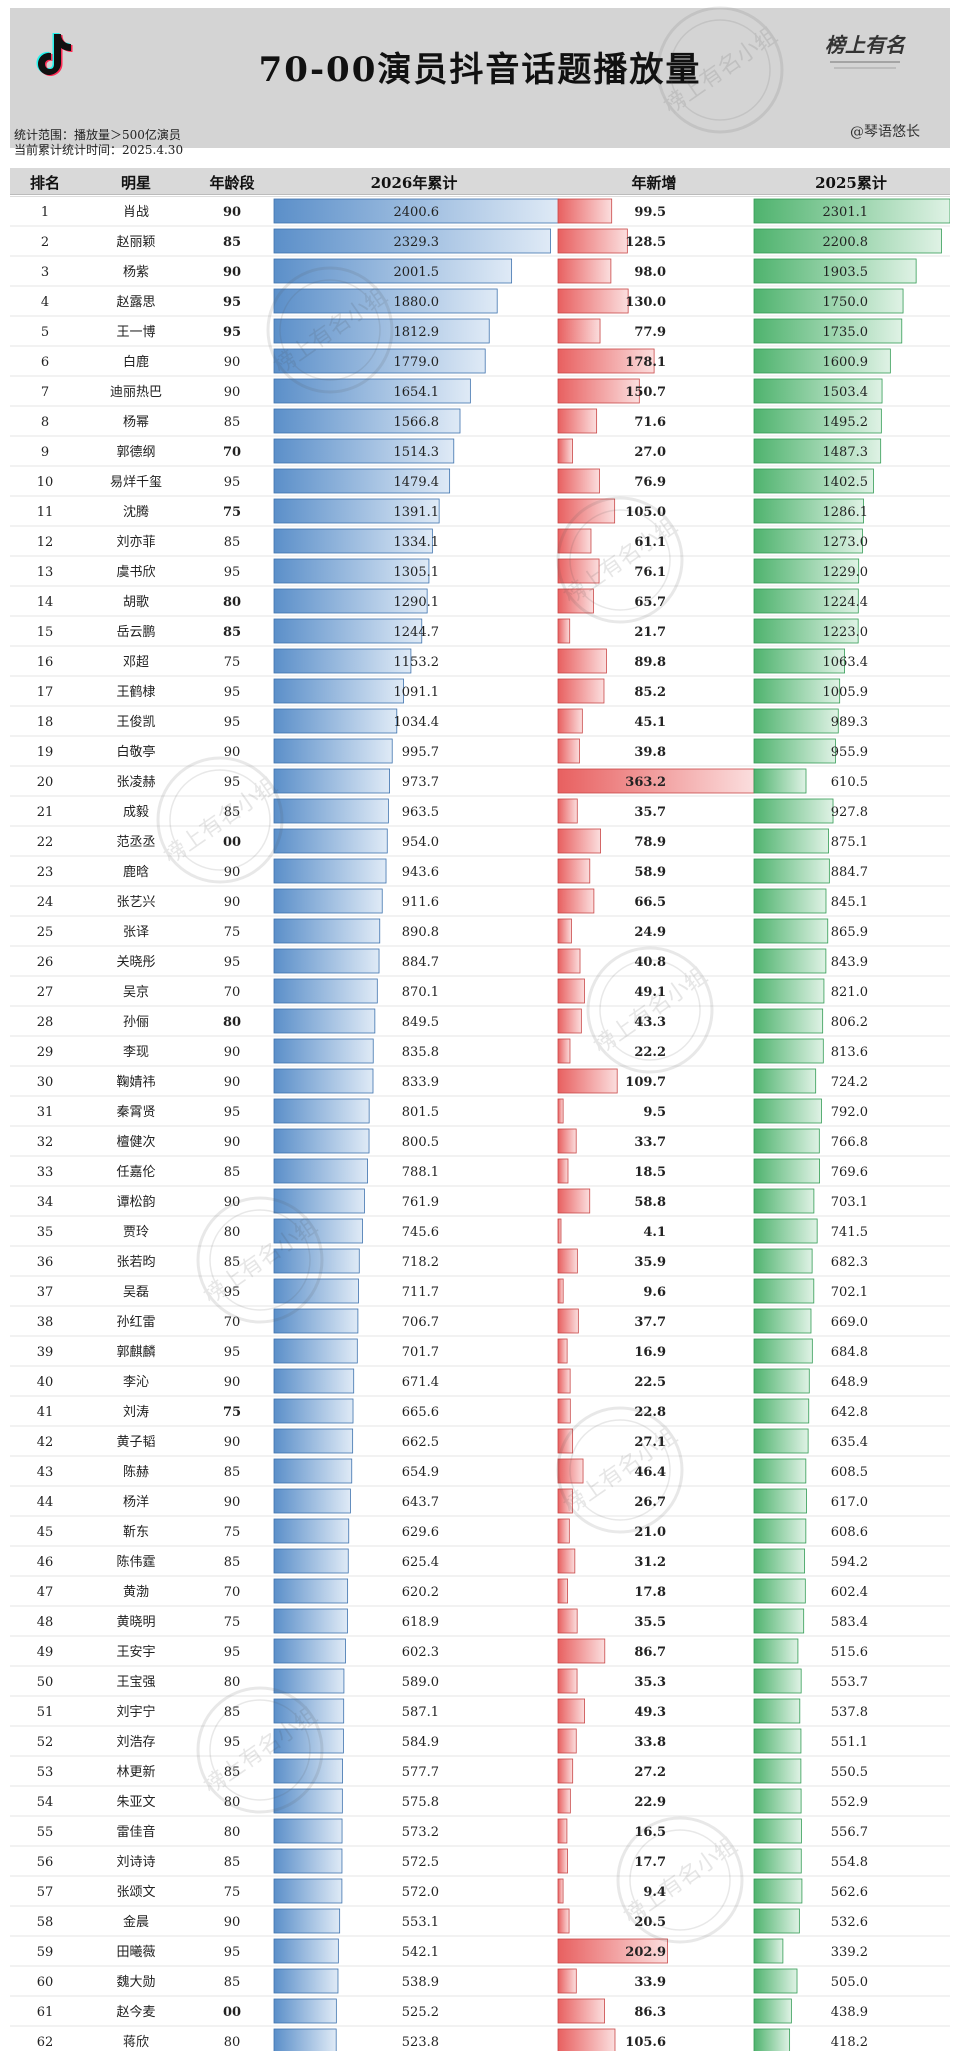  Describe the element at coordinates (846, 602) in the screenshot. I see `prev-value-label: 1224.4` at that location.